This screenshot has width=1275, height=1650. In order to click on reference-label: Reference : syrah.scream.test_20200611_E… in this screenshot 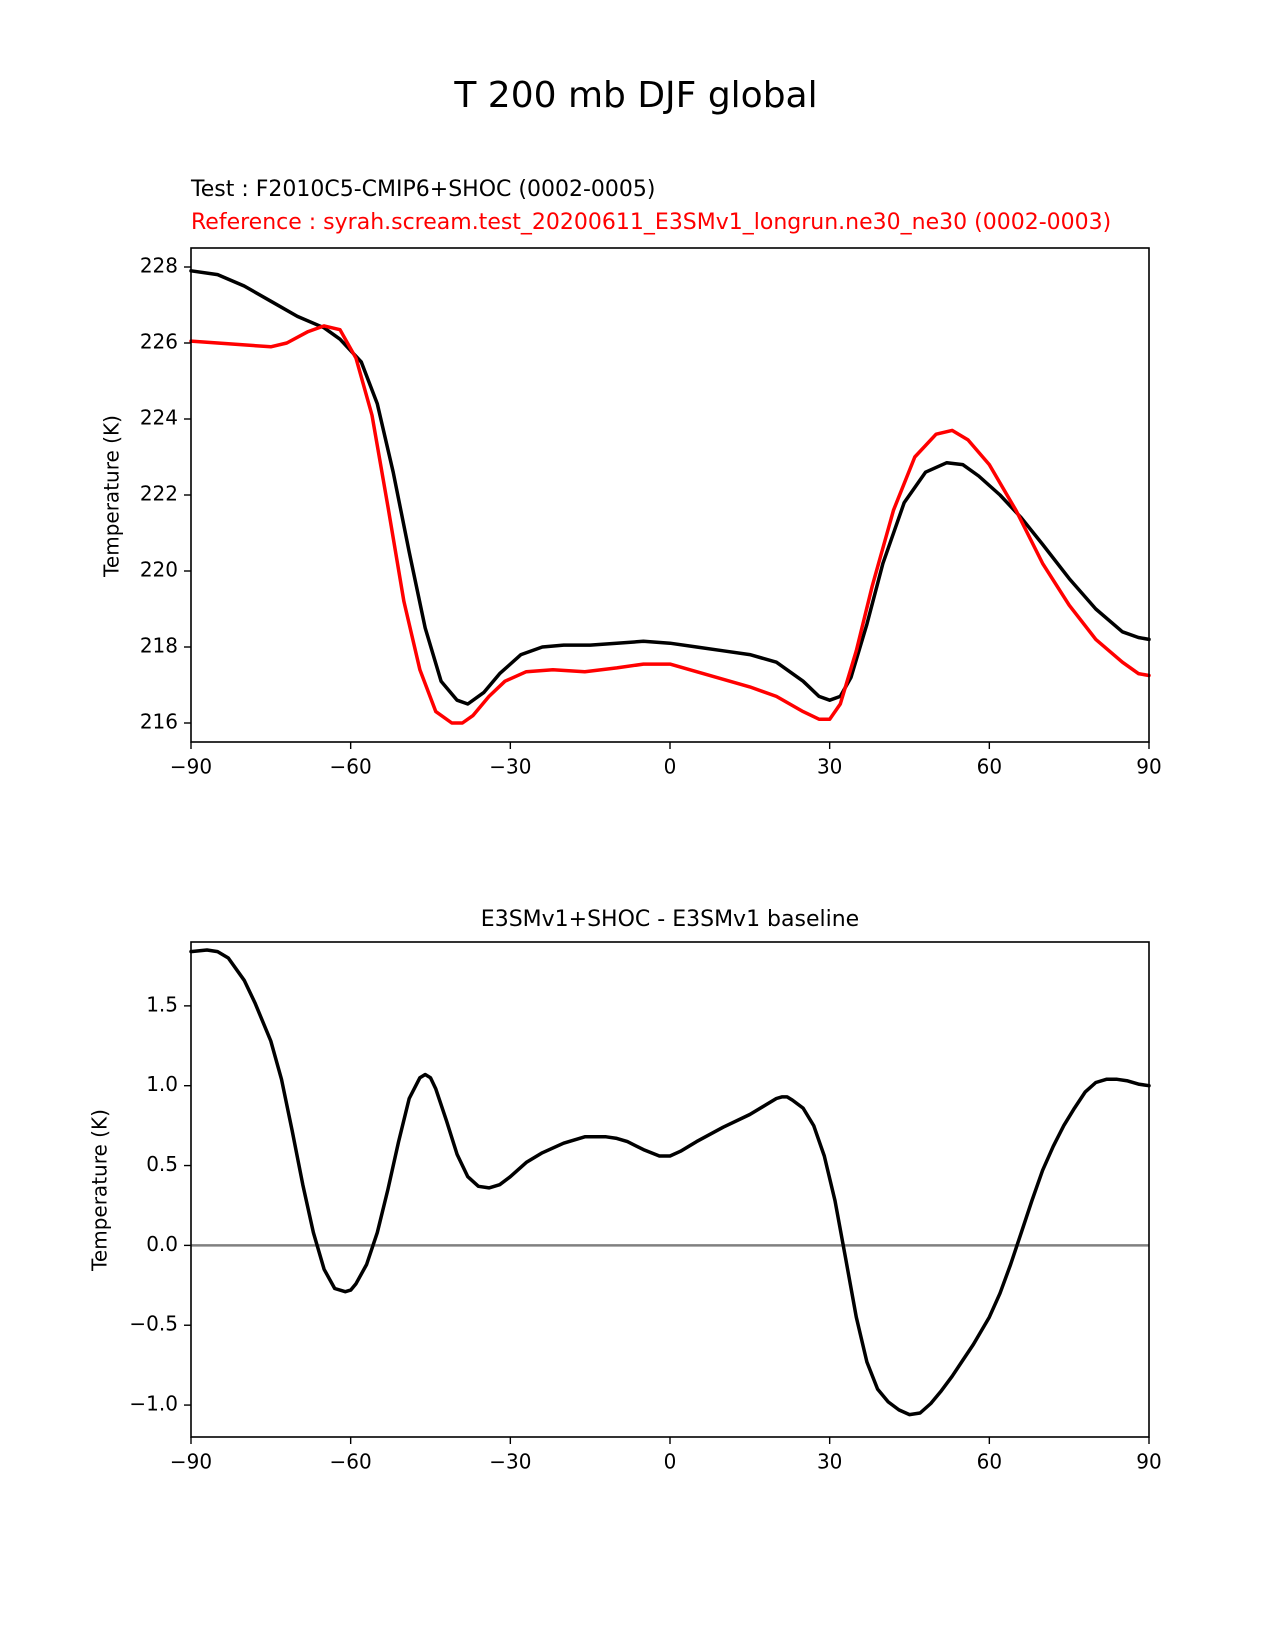, I will do `click(651, 222)`.